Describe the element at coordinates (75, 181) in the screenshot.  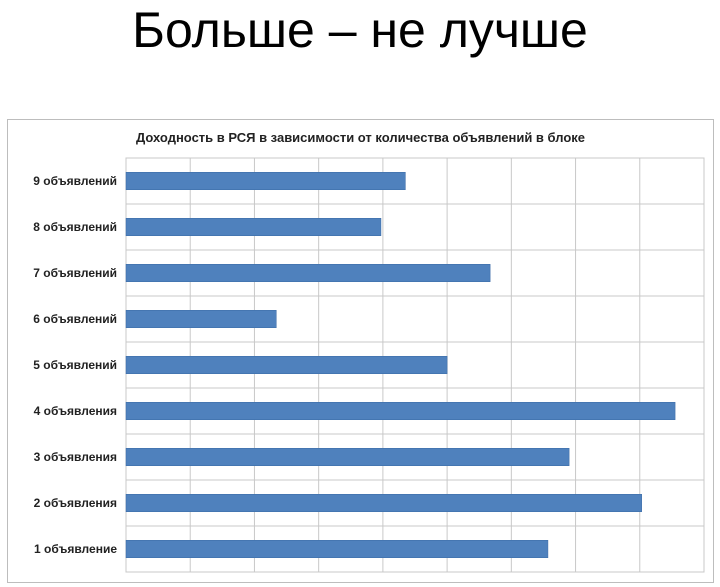
I see `category-label: 9 объявлений` at that location.